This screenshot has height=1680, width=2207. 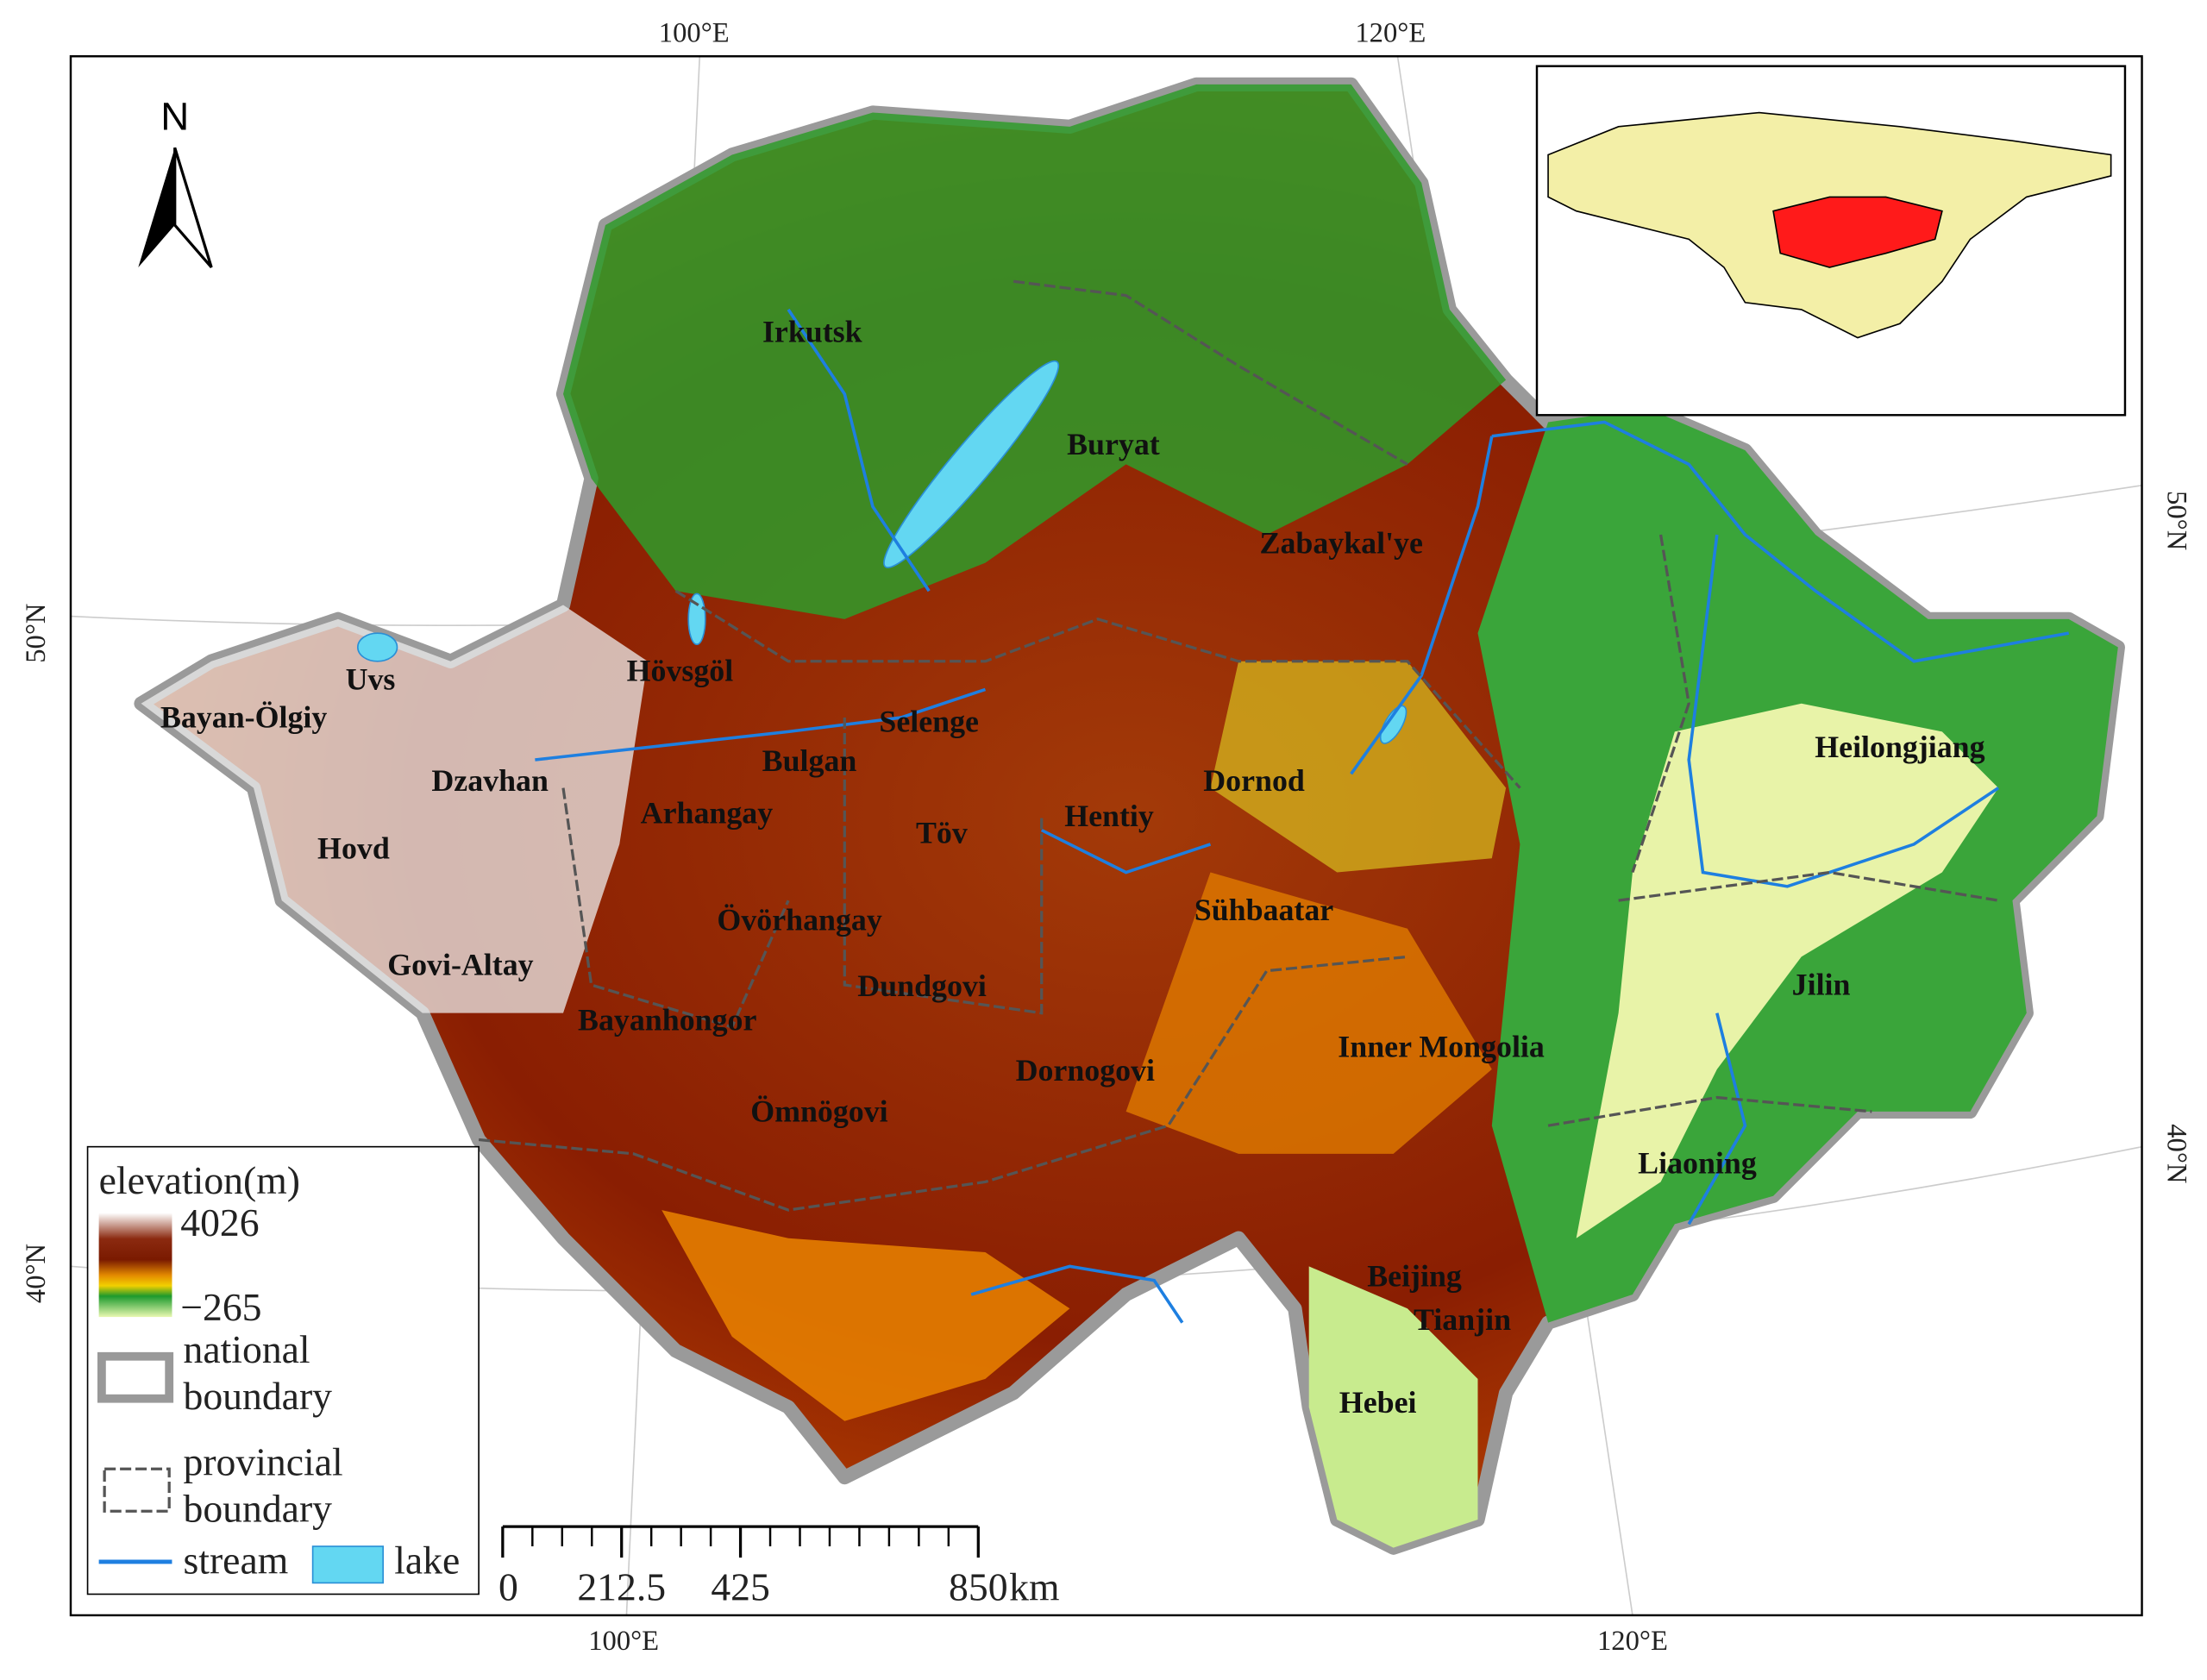 I want to click on region-label: Bayan-Ölgiy, so click(x=243, y=717).